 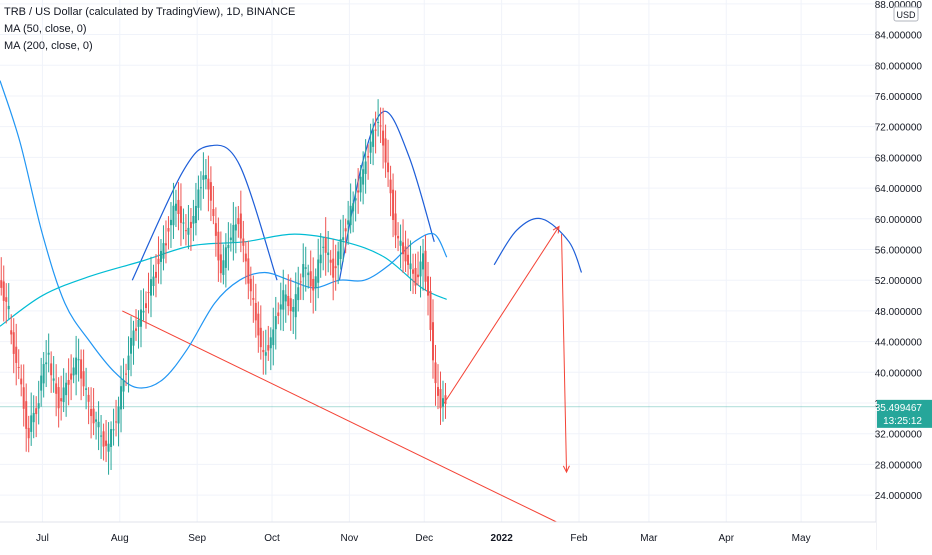 I want to click on ma200-legend: MA (200, close, 0), so click(x=48, y=46).